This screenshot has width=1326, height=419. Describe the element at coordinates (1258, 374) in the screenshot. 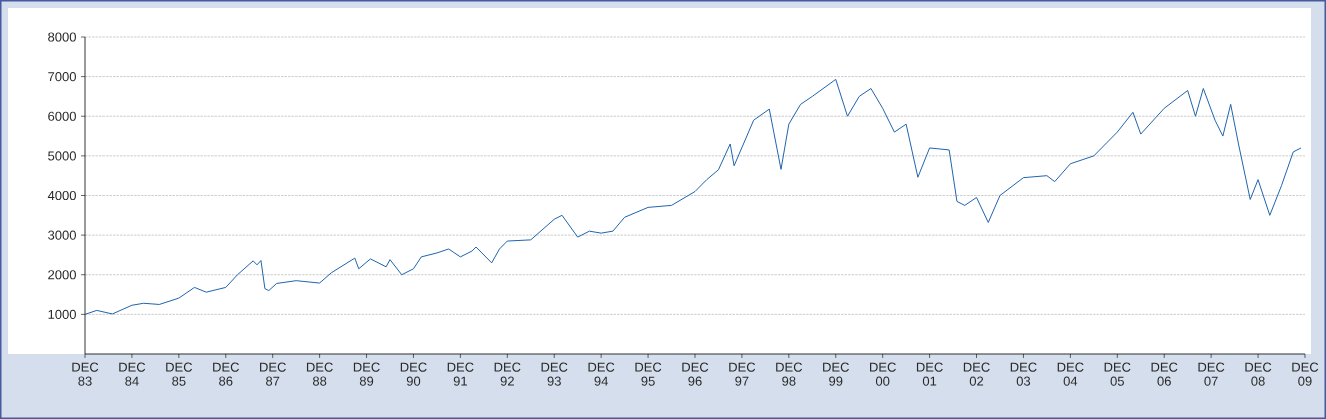

I see `x-tick-label: DEC 08` at that location.